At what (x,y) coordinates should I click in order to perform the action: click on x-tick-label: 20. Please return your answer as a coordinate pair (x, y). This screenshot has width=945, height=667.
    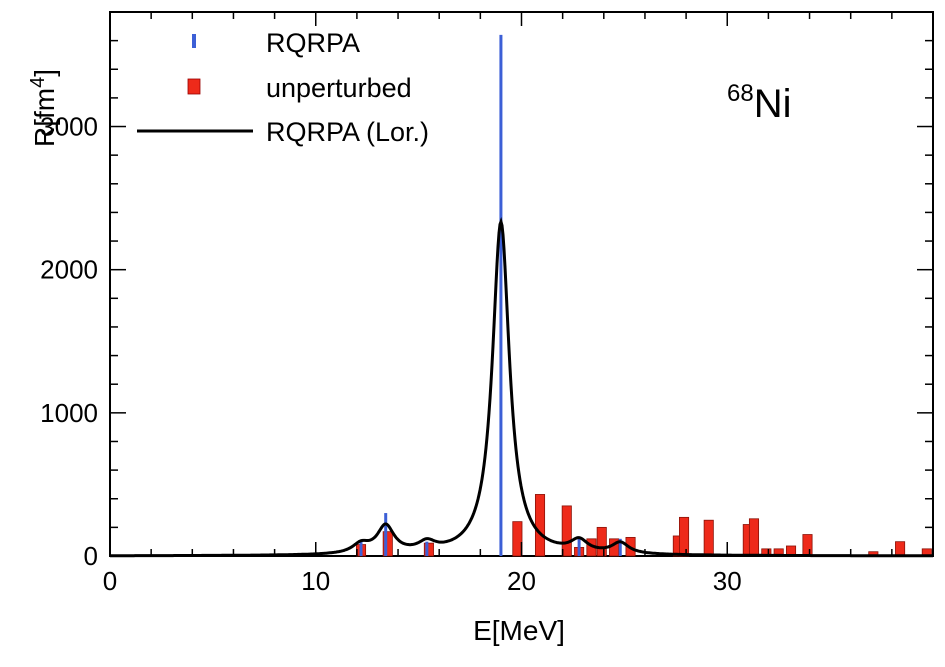
    Looking at the image, I should click on (521, 581).